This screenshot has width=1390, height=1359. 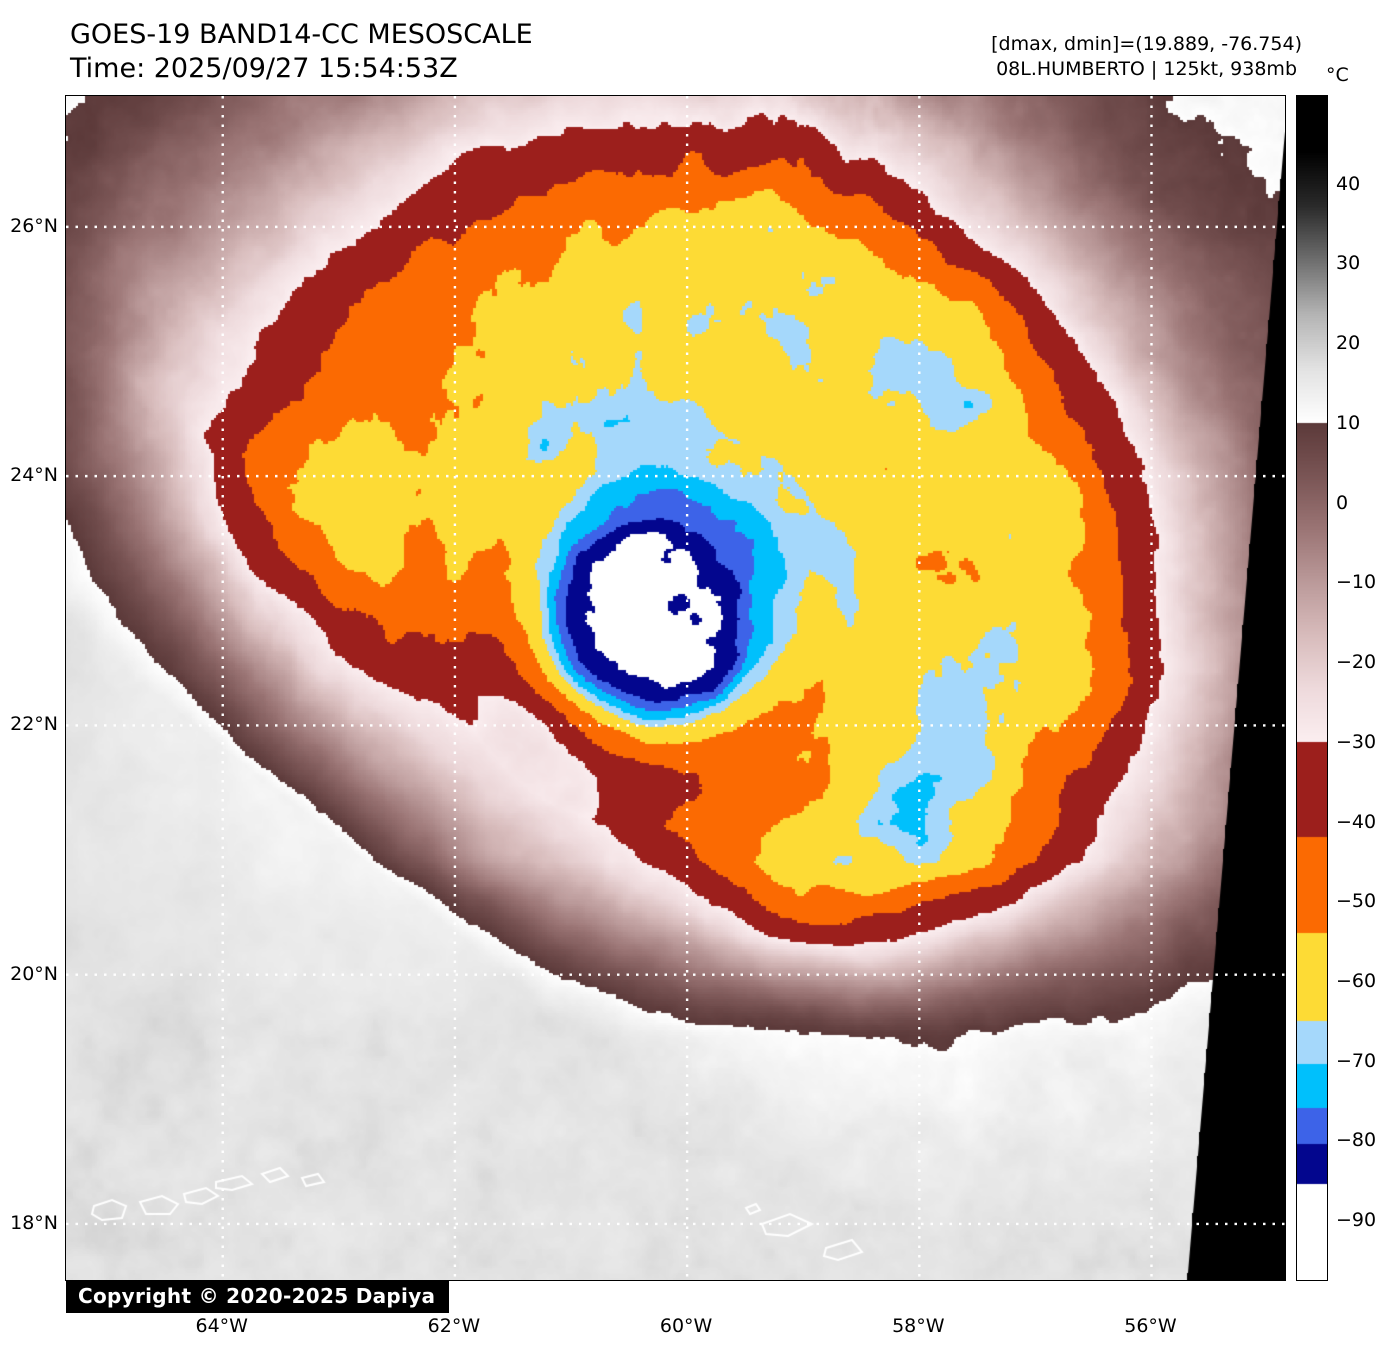 I want to click on colorbar, so click(x=1312, y=688).